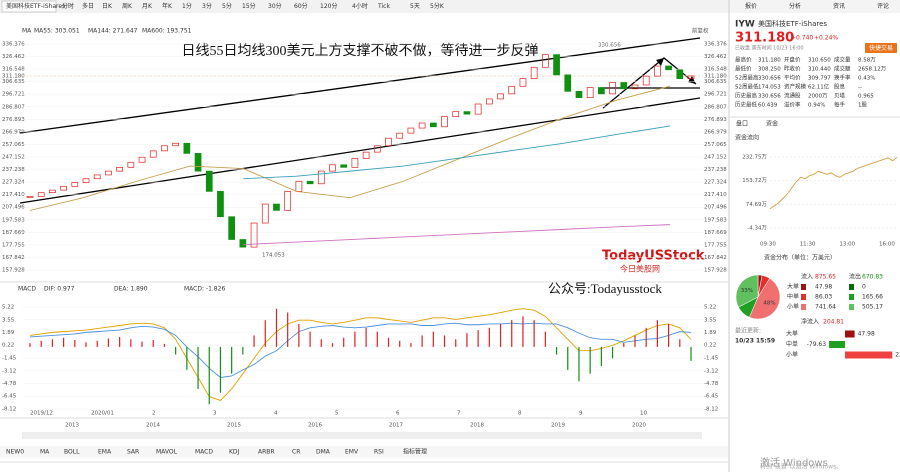 Image resolution: width=900 pixels, height=472 pixels. What do you see at coordinates (819, 70) in the screenshot?
I see `quote-value: 310.440` at bounding box center [819, 70].